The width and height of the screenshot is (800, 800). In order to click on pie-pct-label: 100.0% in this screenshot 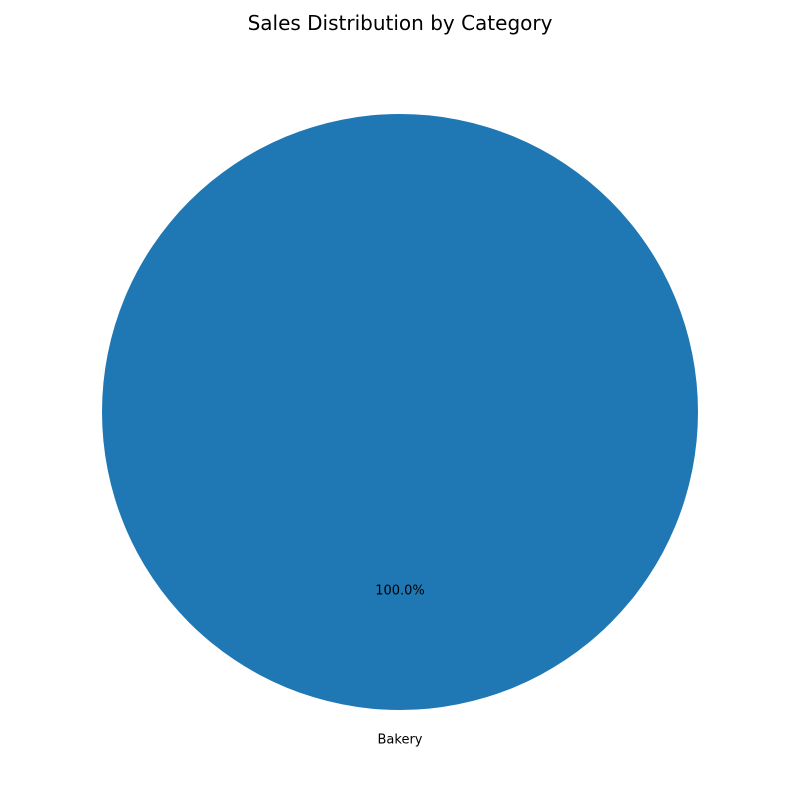, I will do `click(400, 590)`.